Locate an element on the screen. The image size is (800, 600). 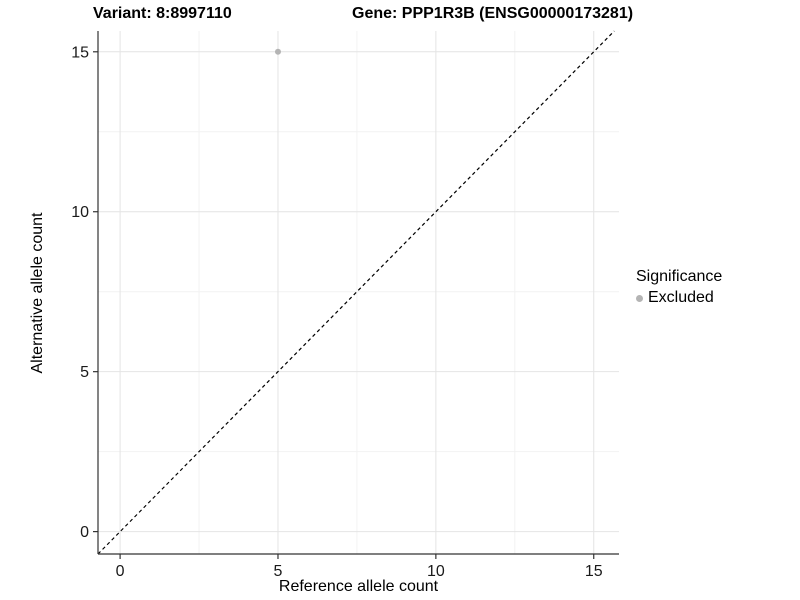
y-tick-label: 10 is located at coordinates (80, 212).